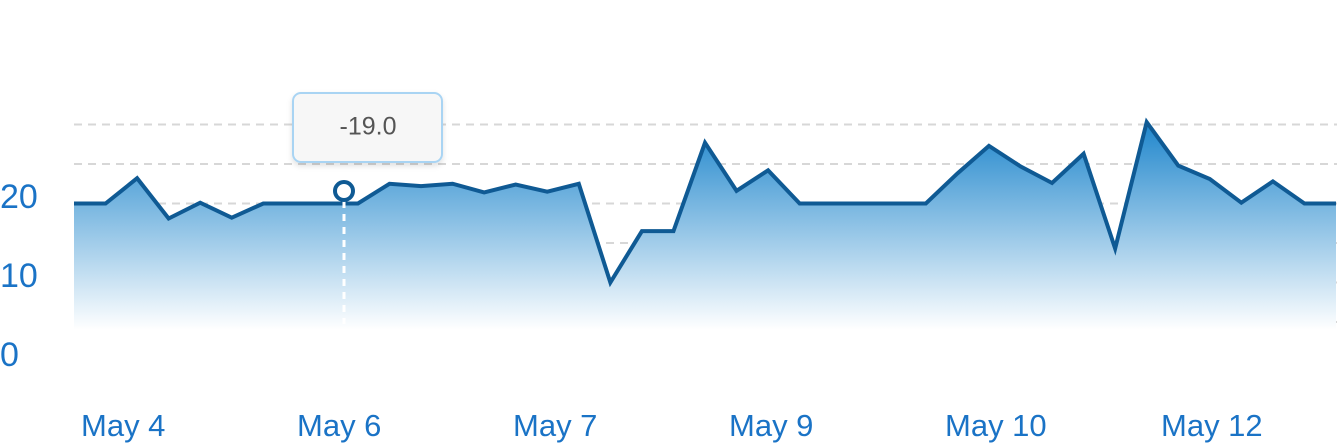  What do you see at coordinates (9, 355) in the screenshot?
I see `y-tick-label: 0` at bounding box center [9, 355].